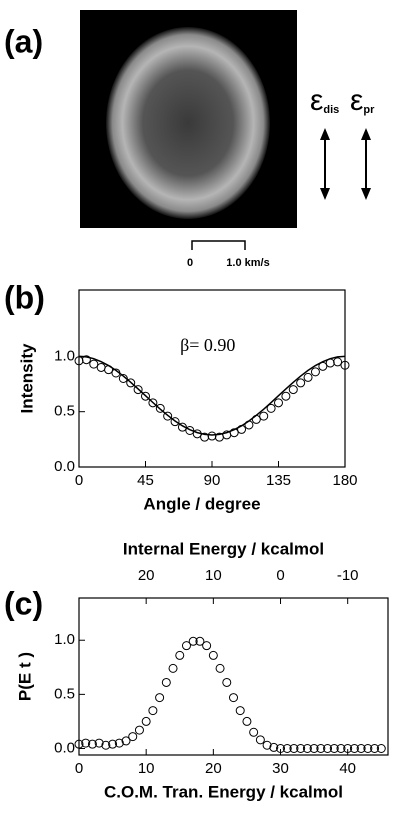  Describe the element at coordinates (345, 164) in the screenshot. I see `arrows` at that location.